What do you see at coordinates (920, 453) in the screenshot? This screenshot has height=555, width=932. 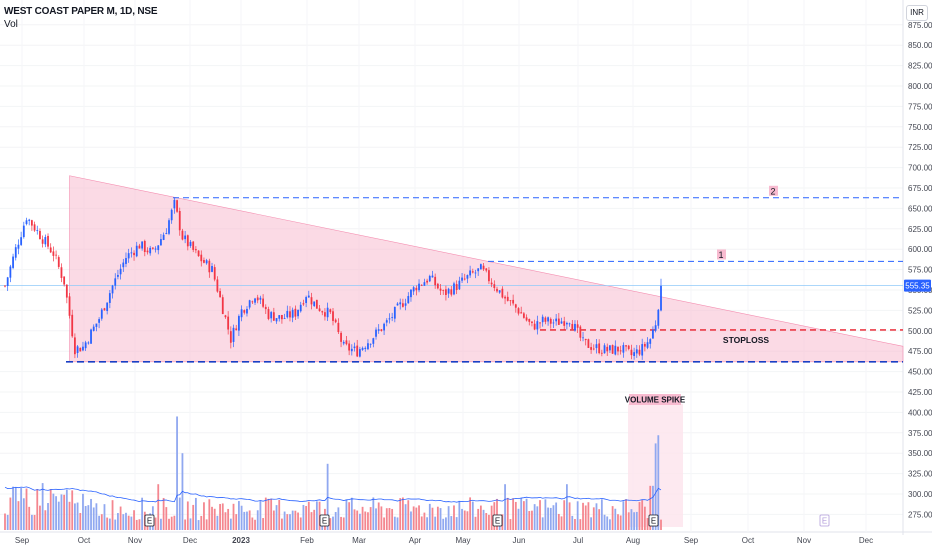 I see `price-tick-label: 350.00` at bounding box center [920, 453].